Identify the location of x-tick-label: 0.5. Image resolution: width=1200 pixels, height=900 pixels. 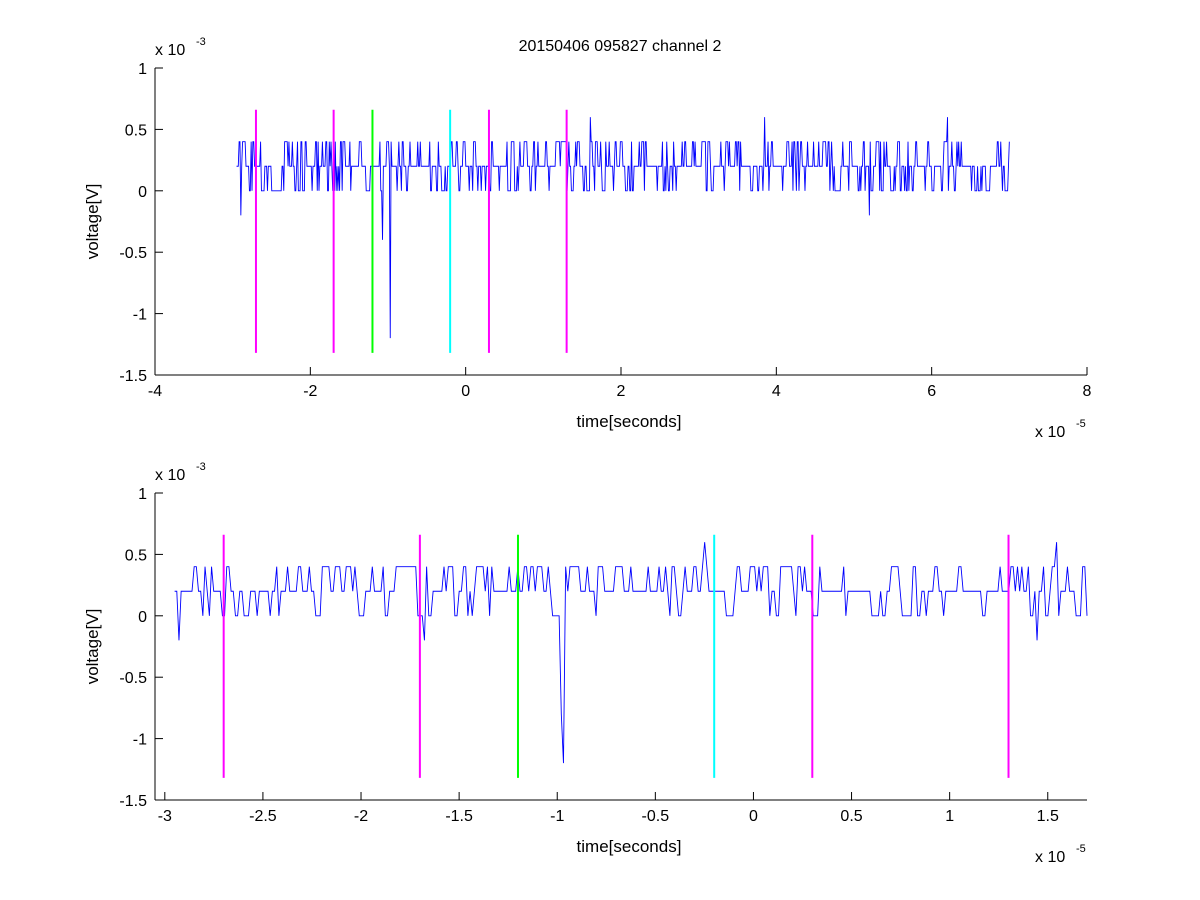
(851, 816).